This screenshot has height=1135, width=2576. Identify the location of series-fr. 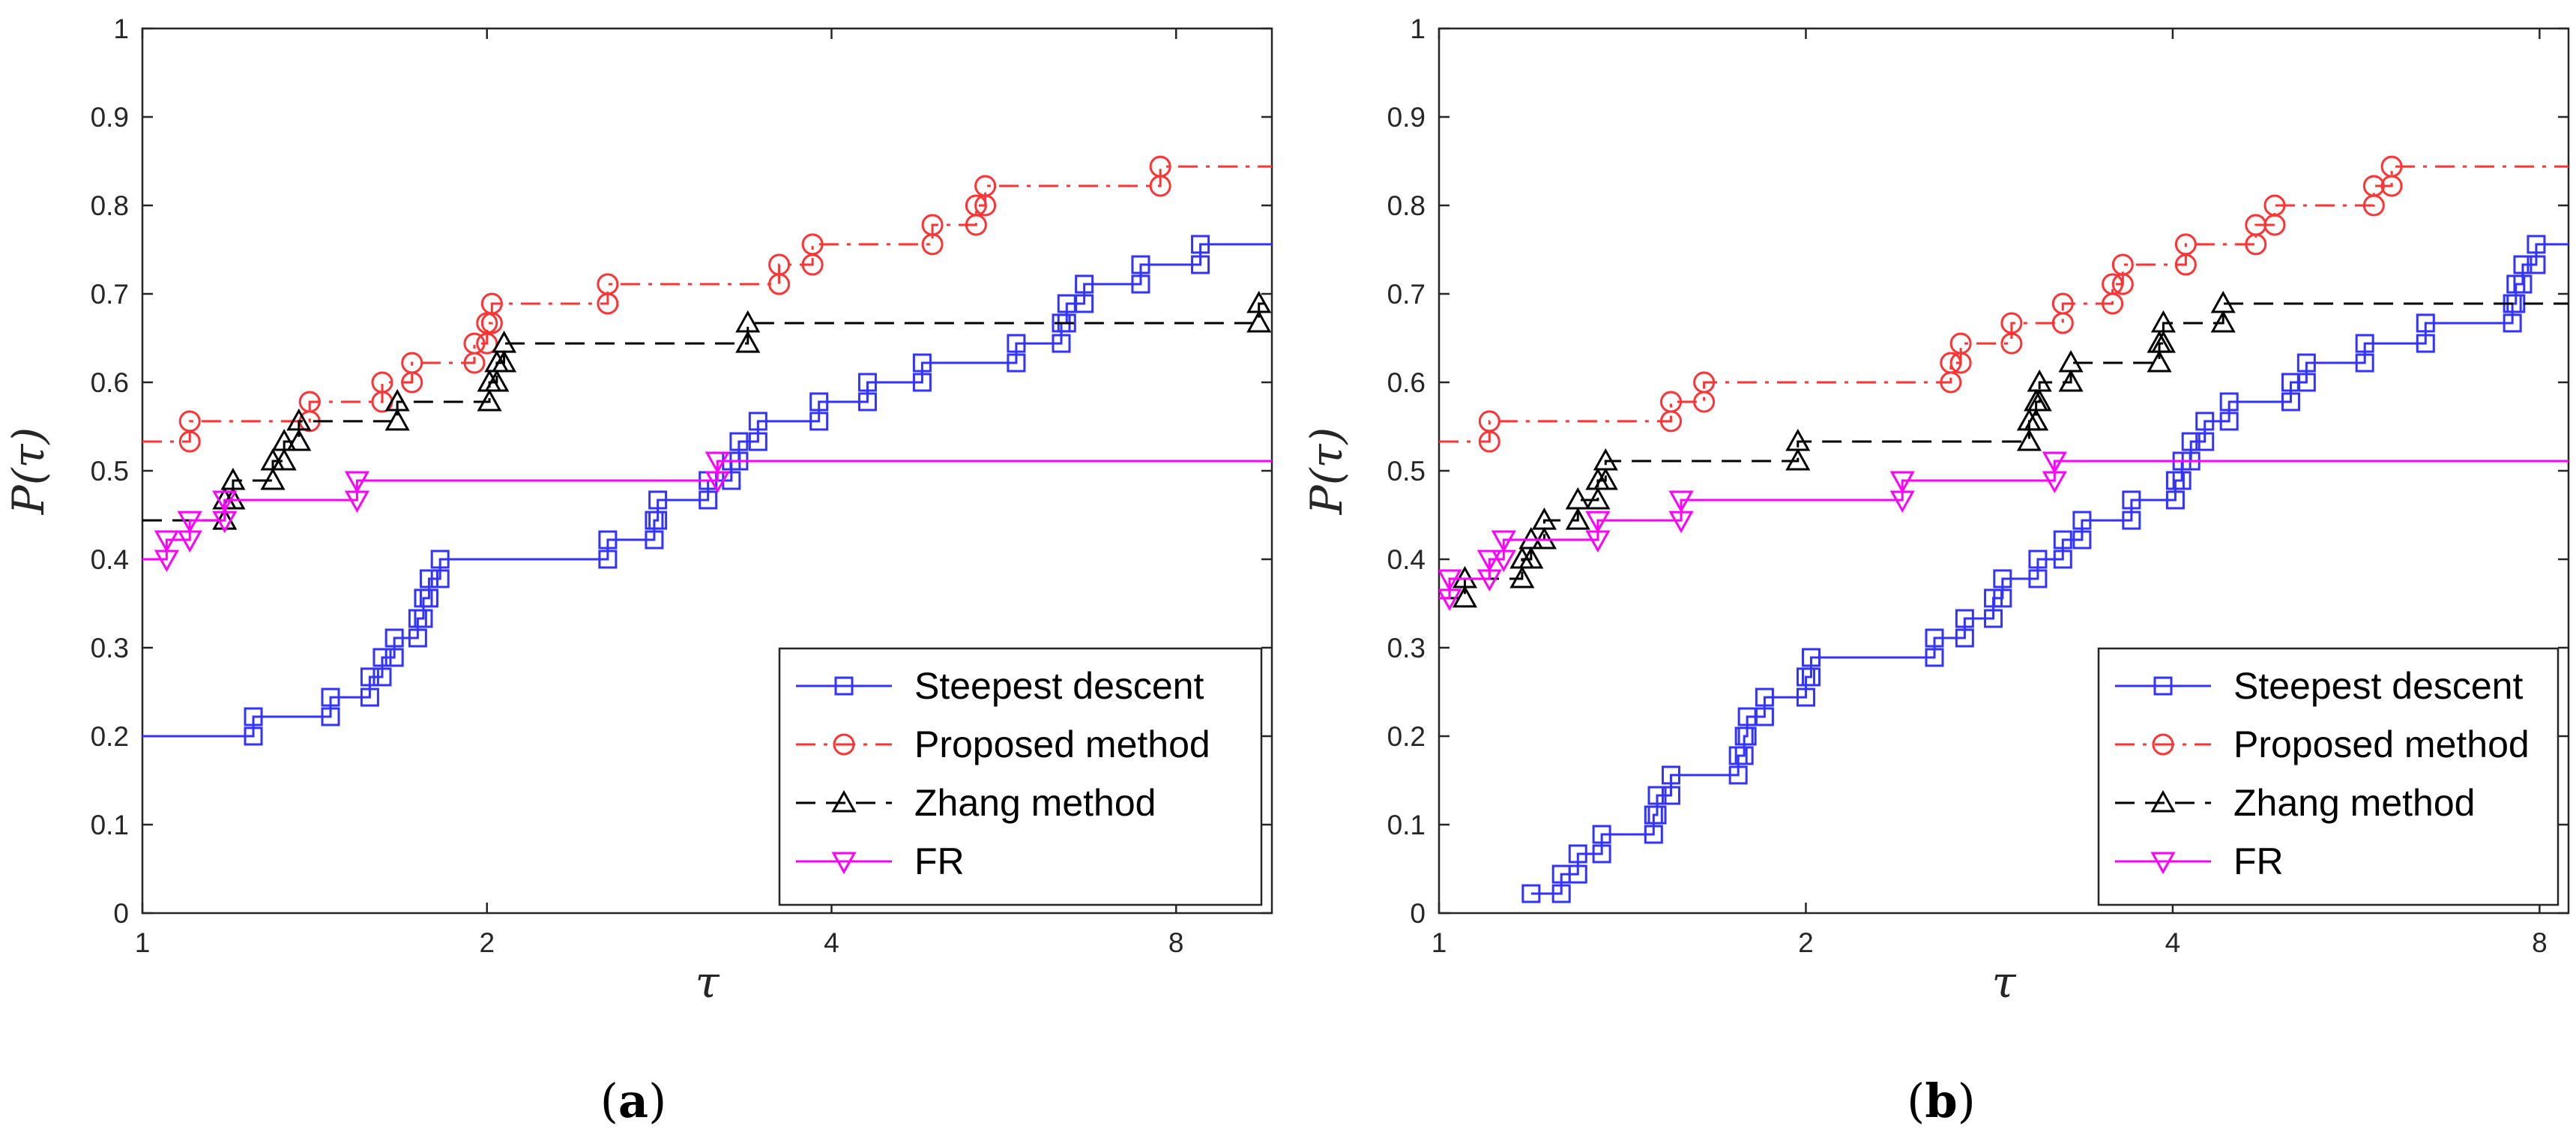
(707, 512).